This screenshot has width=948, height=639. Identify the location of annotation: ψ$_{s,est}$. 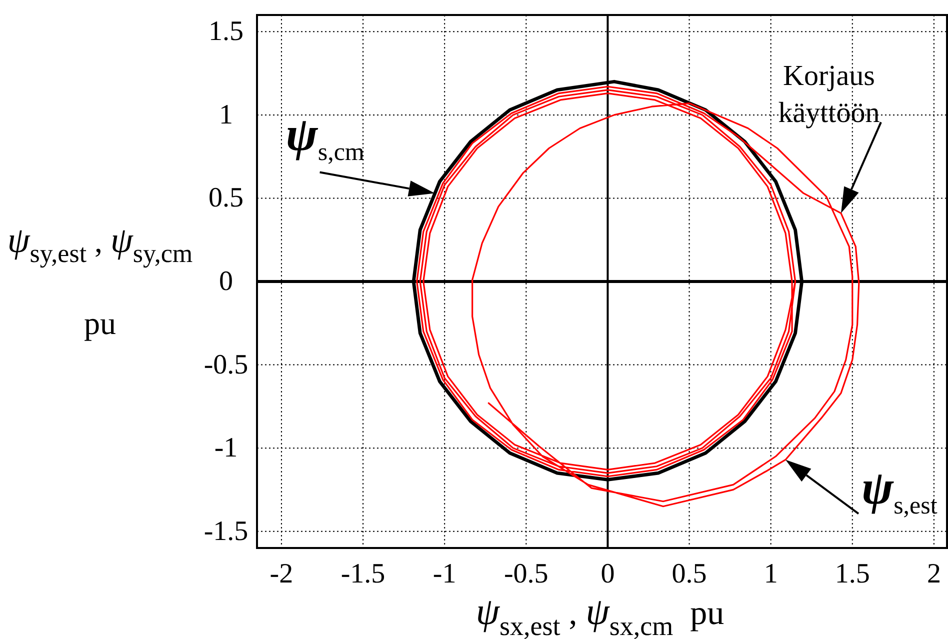
(900, 491).